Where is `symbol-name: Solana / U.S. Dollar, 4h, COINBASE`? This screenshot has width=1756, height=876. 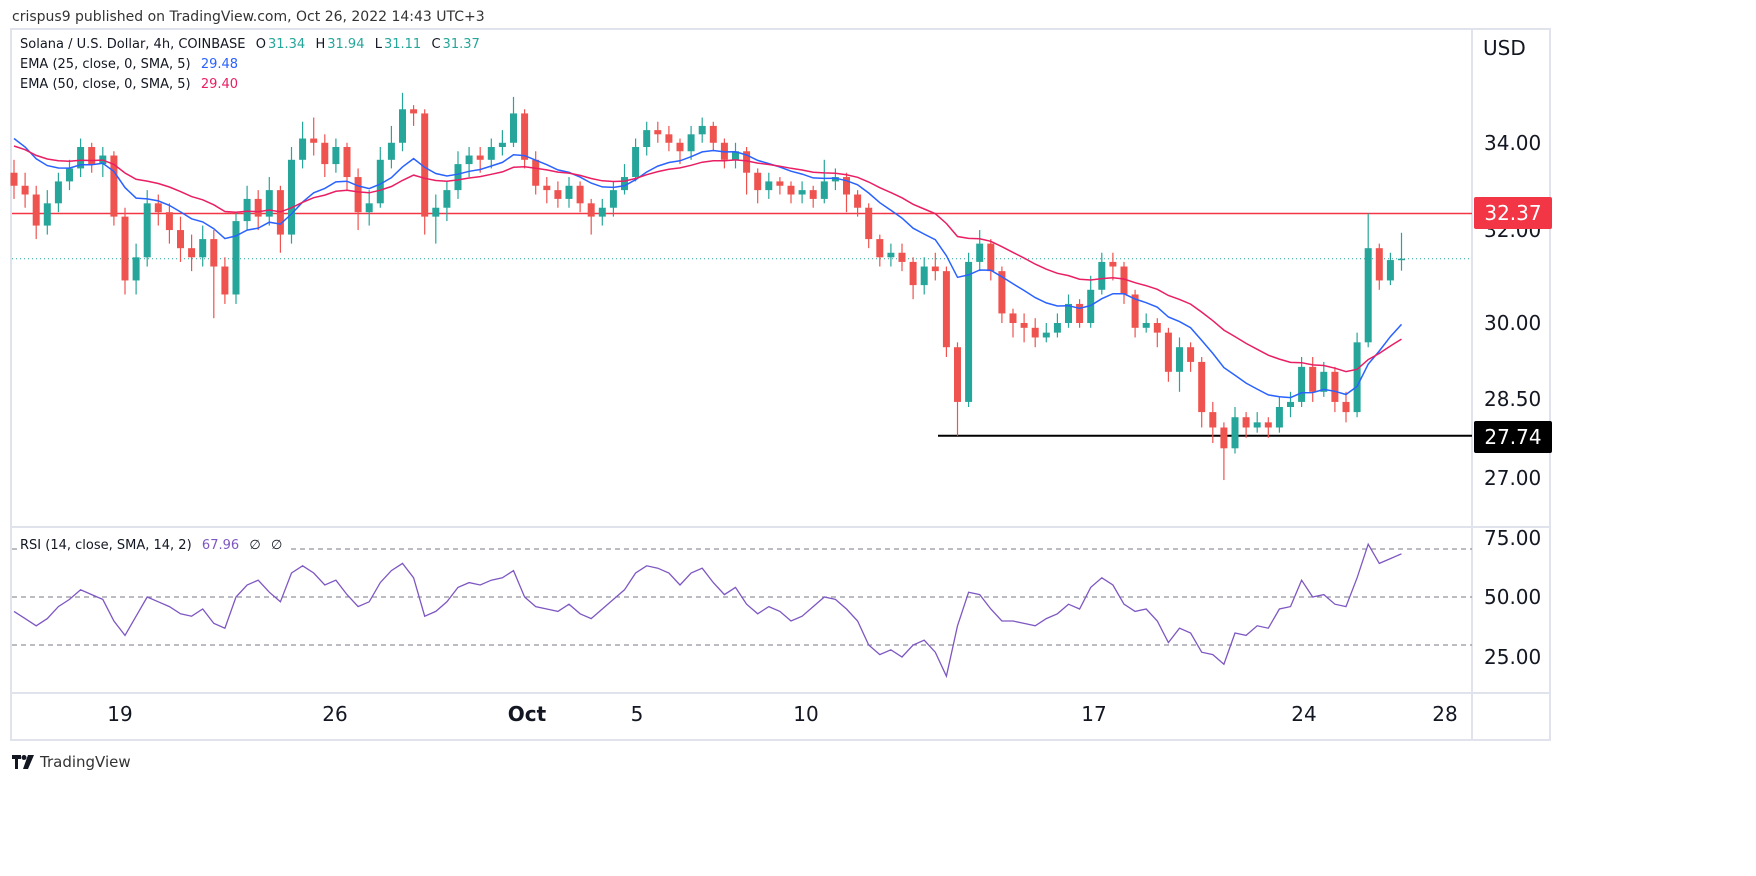
symbol-name: Solana / U.S. Dollar, 4h, COINBASE is located at coordinates (133, 44).